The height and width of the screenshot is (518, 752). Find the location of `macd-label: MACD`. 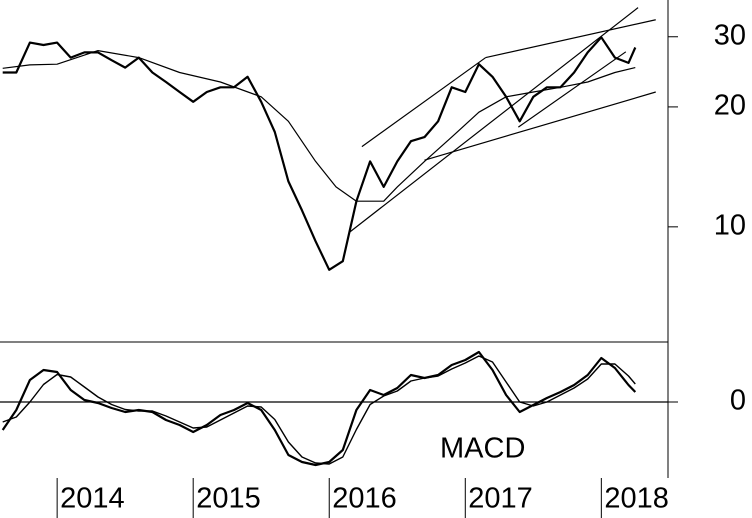

macd-label: MACD is located at coordinates (482, 449).